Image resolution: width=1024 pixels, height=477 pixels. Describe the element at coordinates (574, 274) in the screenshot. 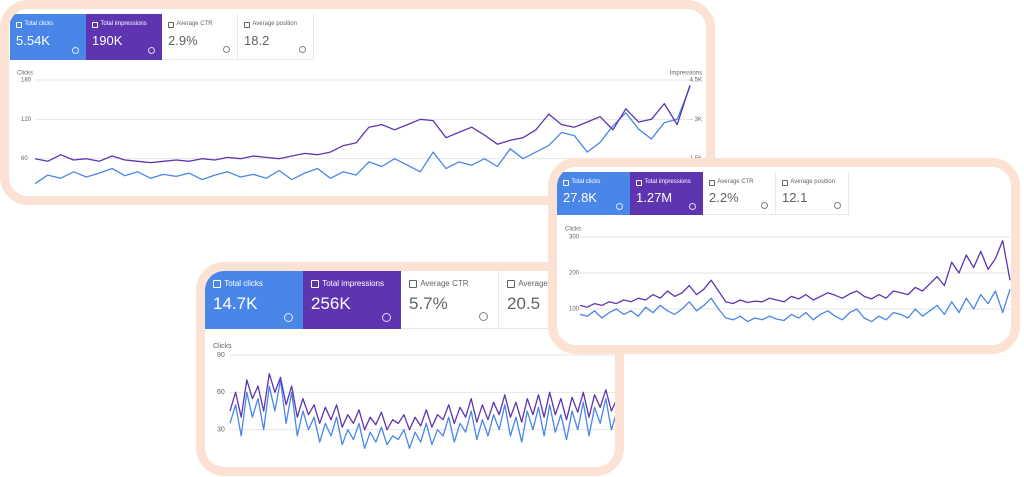

I see `y-tick-label: 200` at that location.